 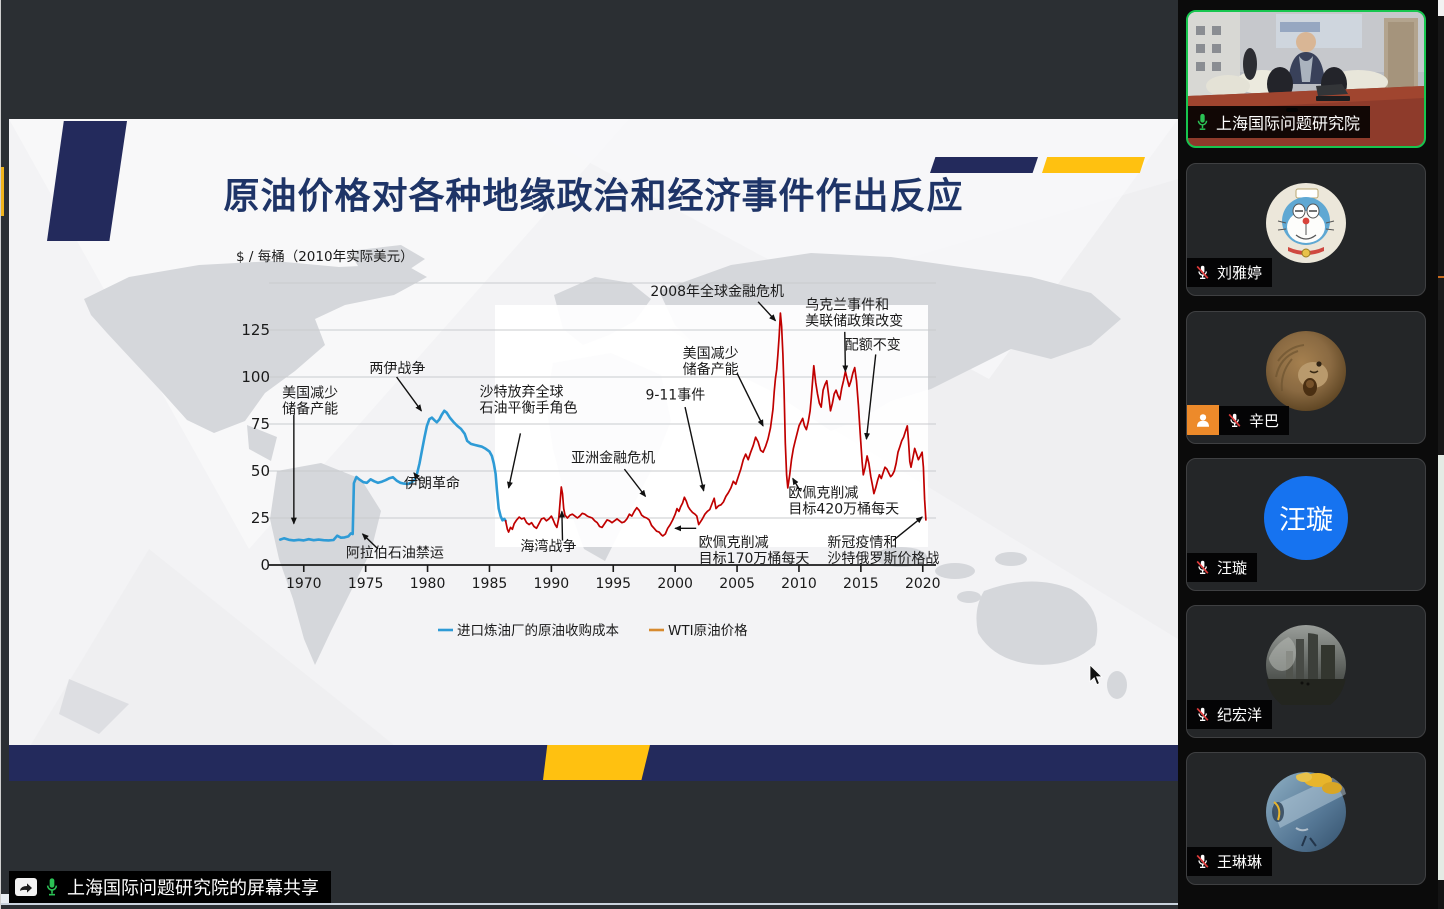 What do you see at coordinates (538, 631) in the screenshot?
I see `svg-text: 进口炼油厂的原油收购成本` at bounding box center [538, 631].